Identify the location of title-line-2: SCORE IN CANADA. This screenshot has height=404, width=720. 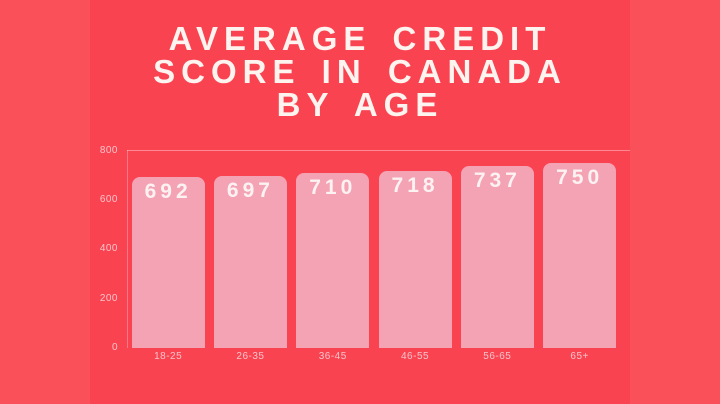
(360, 71).